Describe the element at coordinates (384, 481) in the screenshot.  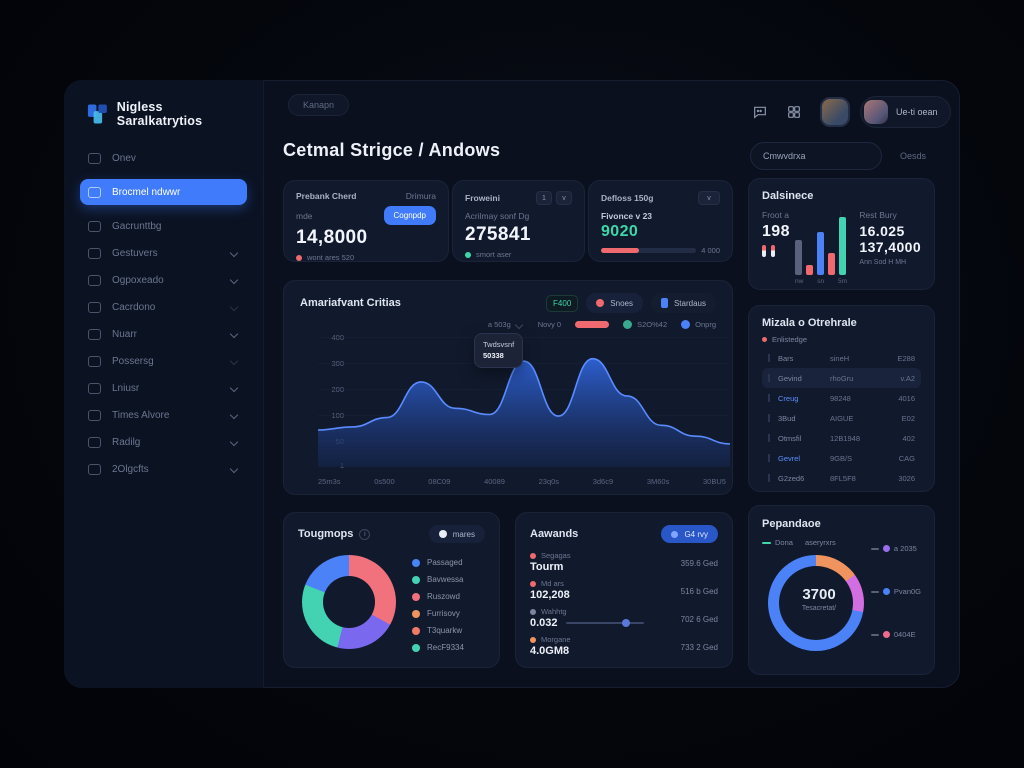
I see `x-tick: 0s500` at that location.